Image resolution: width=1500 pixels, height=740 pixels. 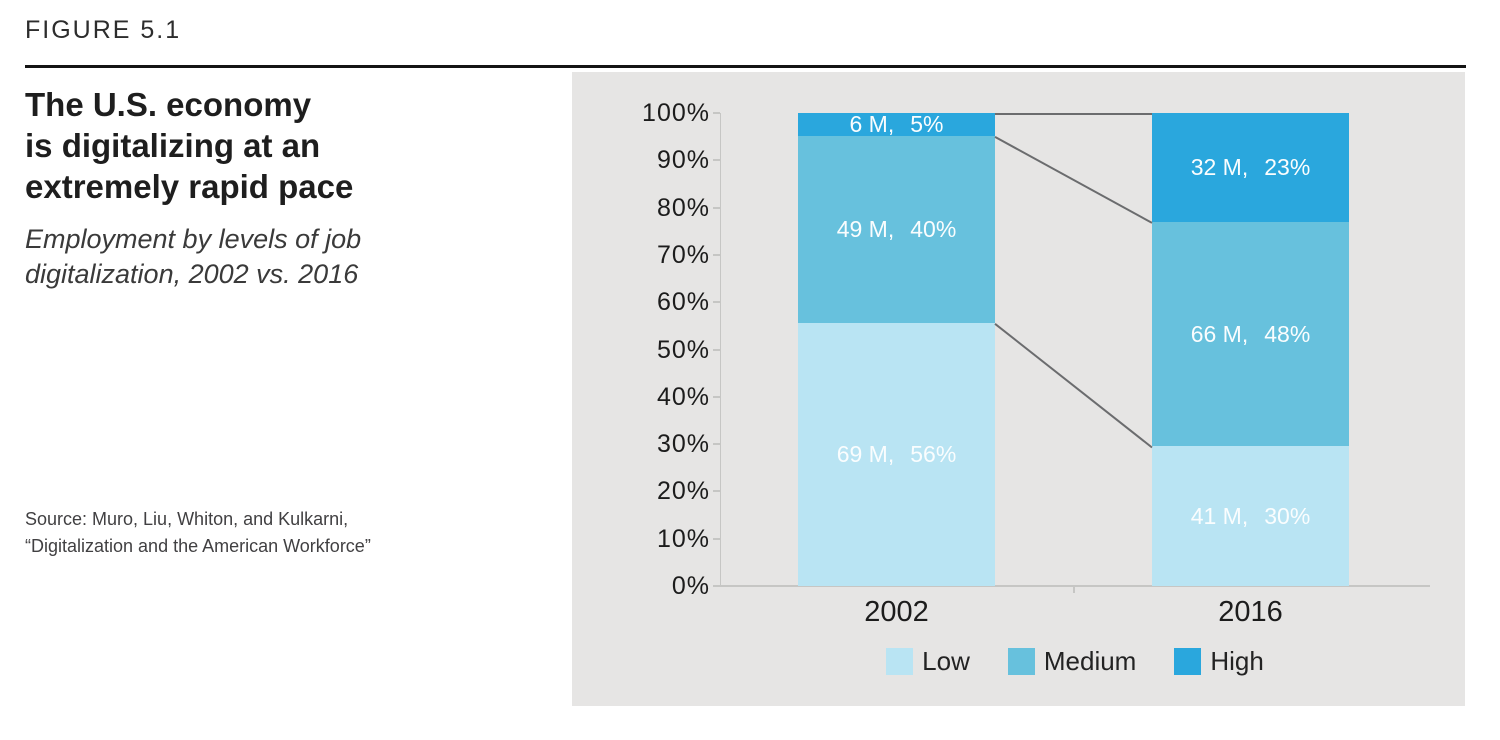 I want to click on segment-high-2016: 32 M, 23%, so click(x=1250, y=167).